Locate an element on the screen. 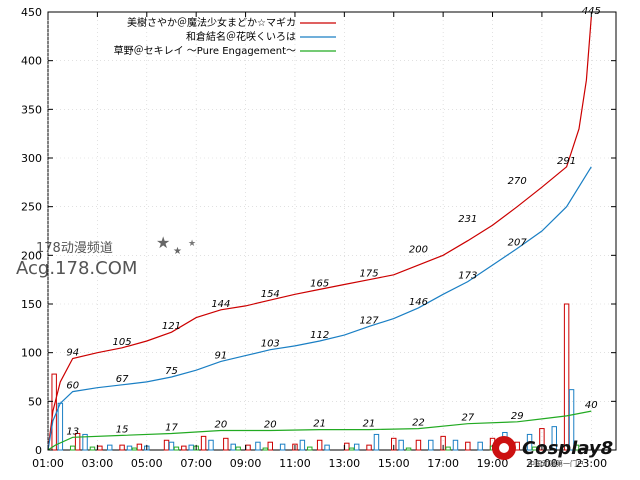  x-tick-label: 13:00 is located at coordinates (344, 463).